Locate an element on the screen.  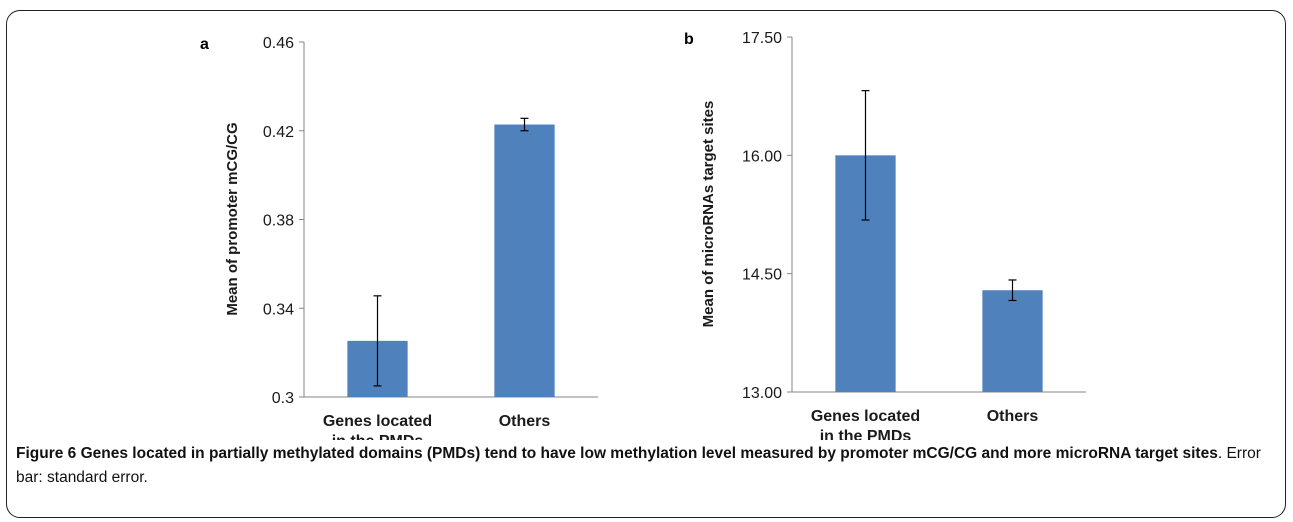
panel-b-tick-label: 17.50 is located at coordinates (762, 38).